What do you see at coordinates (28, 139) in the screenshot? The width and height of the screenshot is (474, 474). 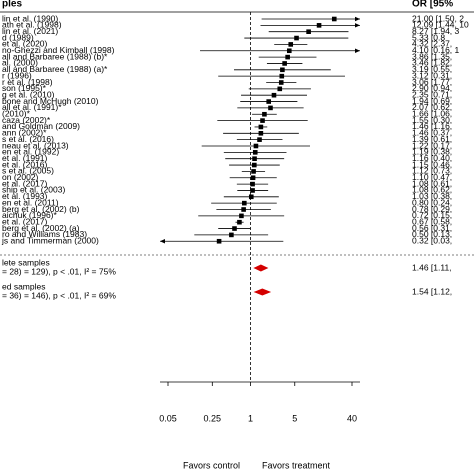 I see `study-label: s et al. (2016)` at bounding box center [28, 139].